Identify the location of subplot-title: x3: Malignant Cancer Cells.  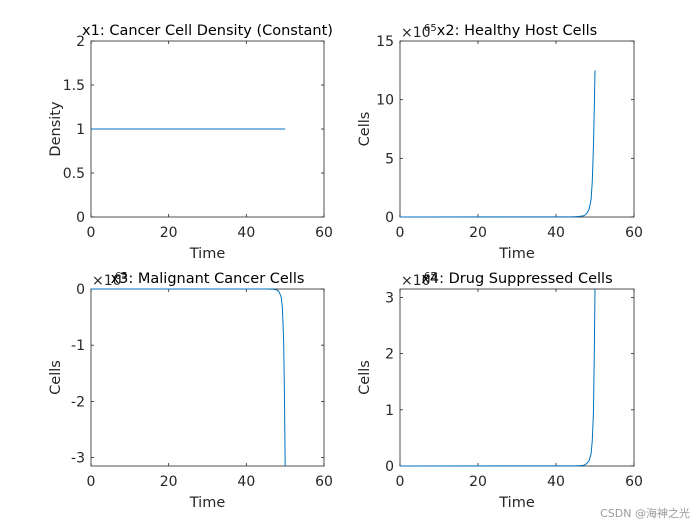
(208, 279).